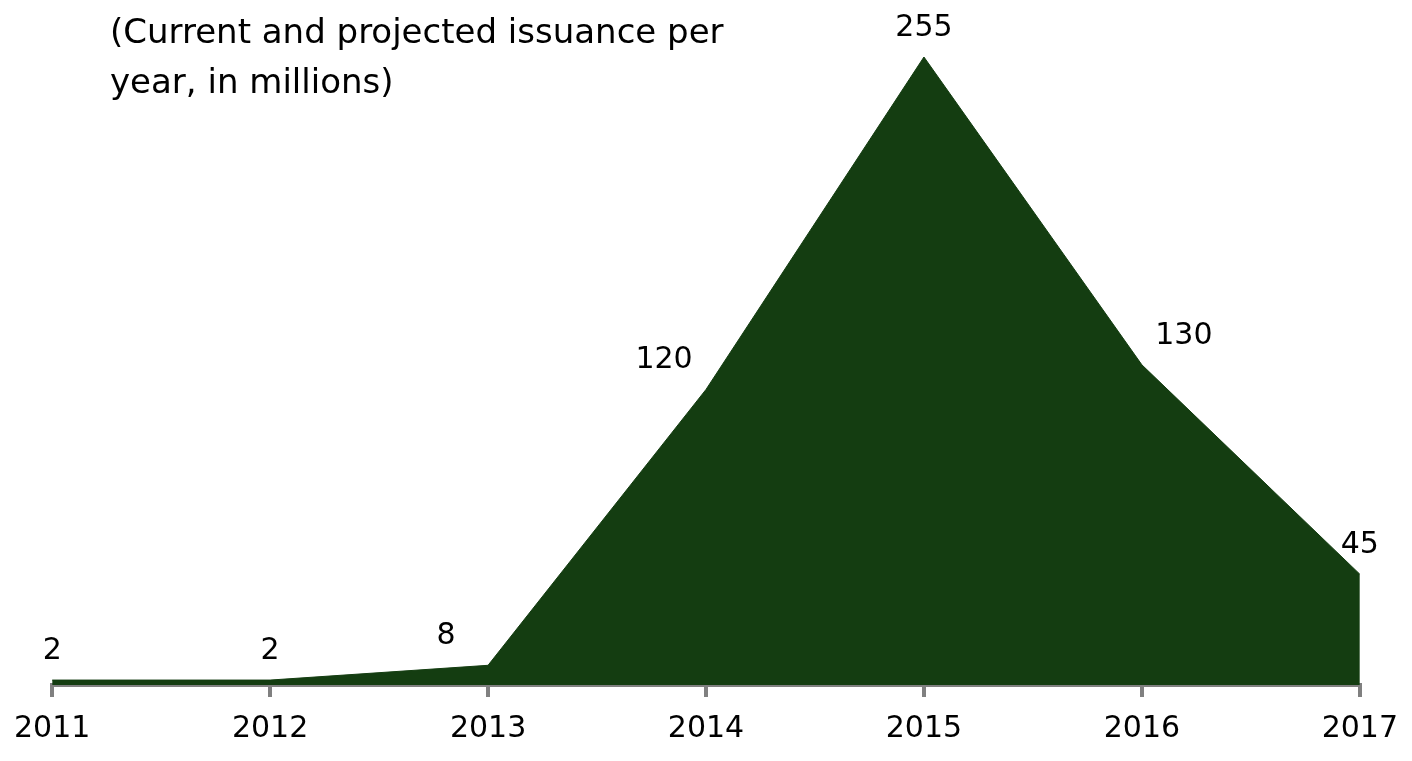  I want to click on data-label: 255, so click(924, 25).